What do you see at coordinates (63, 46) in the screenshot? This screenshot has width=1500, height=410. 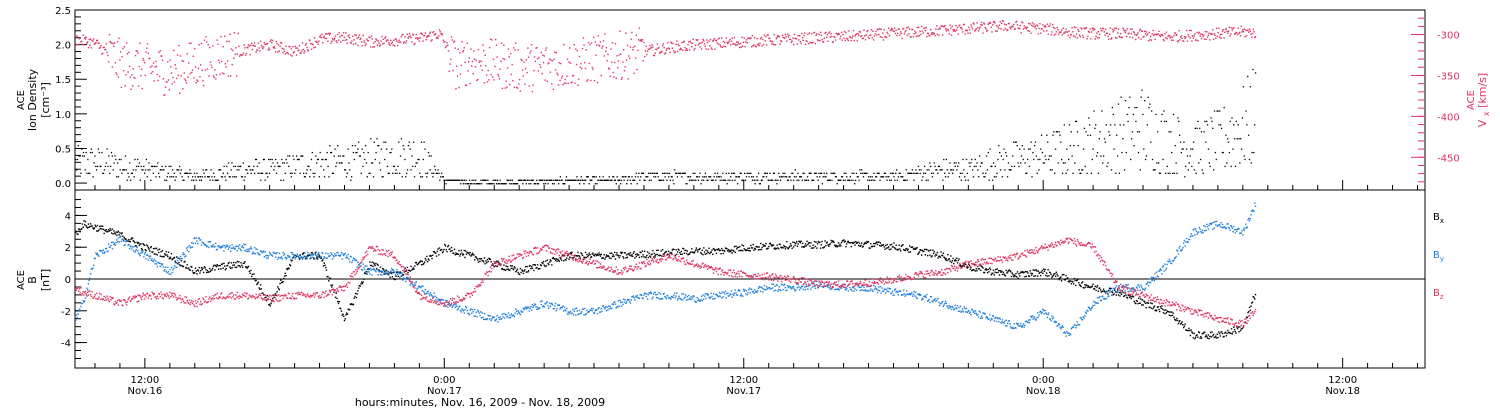 I see `density-tick-label: 2.0` at bounding box center [63, 46].